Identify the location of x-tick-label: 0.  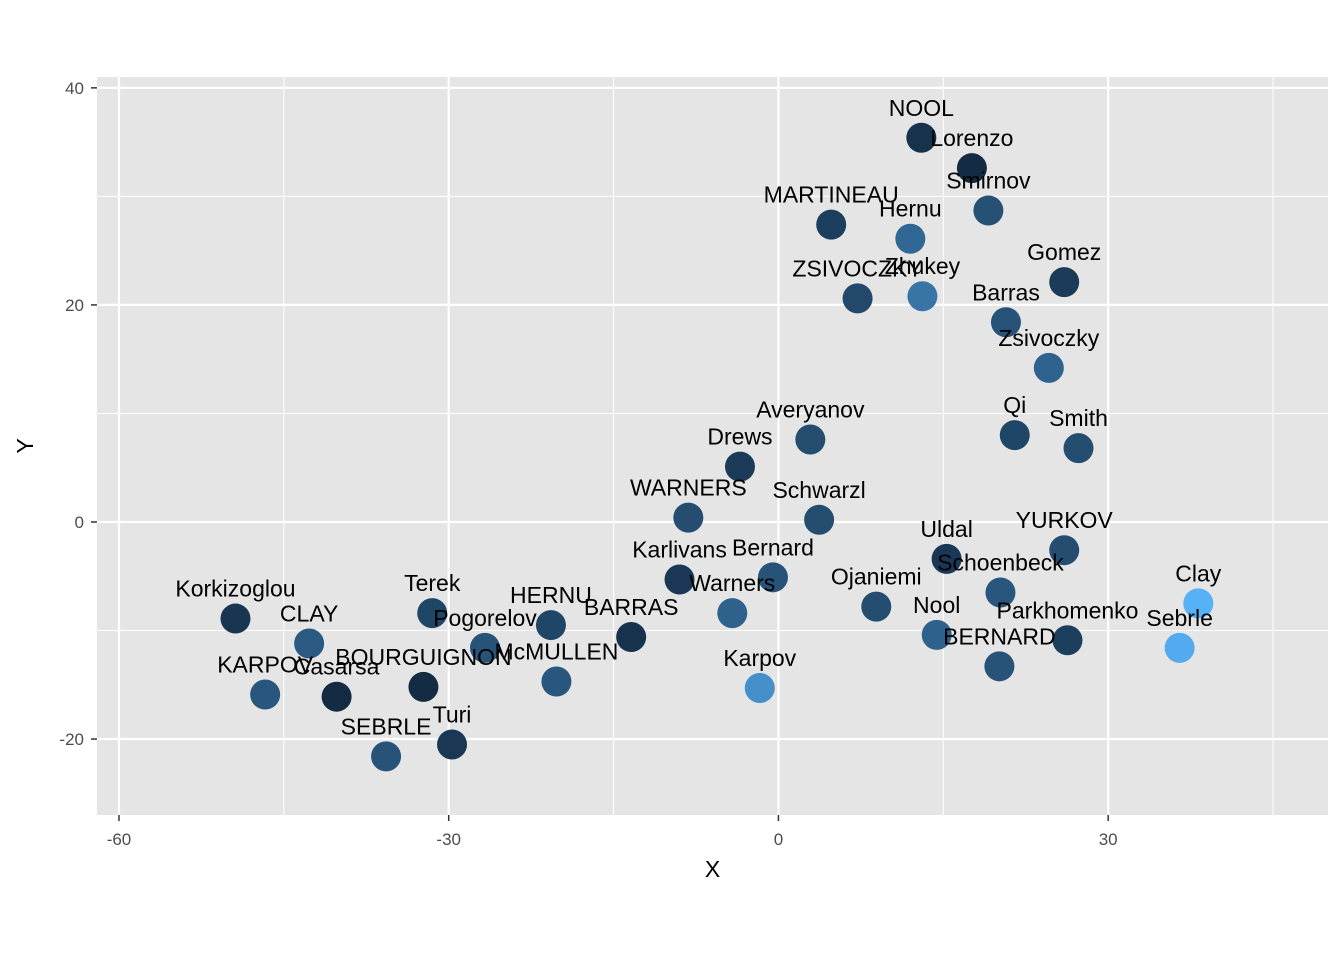
(778, 839).